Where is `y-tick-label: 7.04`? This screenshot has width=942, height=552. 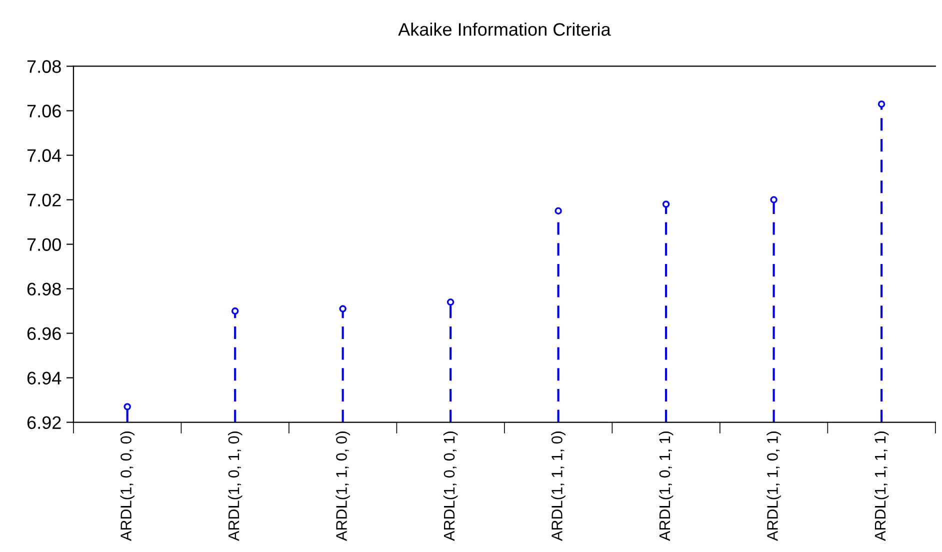
y-tick-label: 7.04 is located at coordinates (44, 155).